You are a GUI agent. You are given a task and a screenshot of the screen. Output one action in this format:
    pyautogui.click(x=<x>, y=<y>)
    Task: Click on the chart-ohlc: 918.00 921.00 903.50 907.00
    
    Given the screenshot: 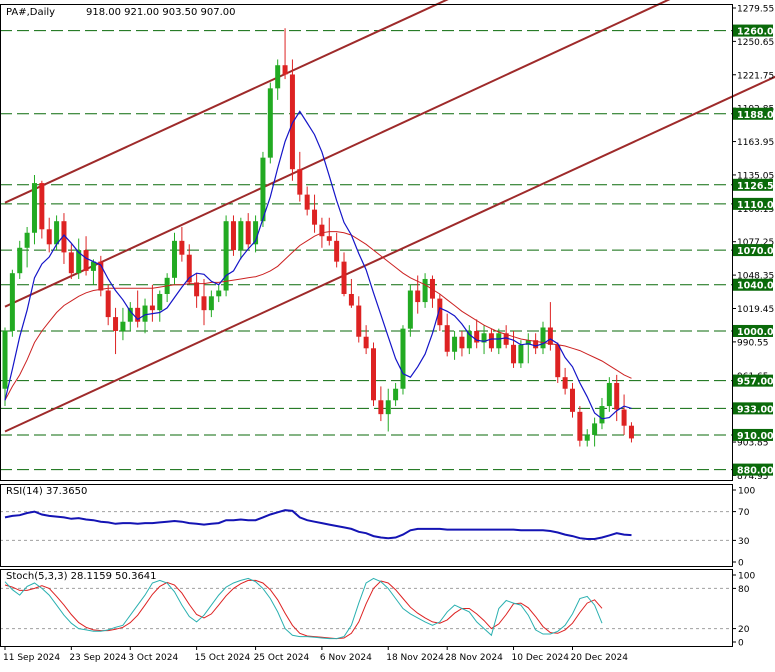 What is the action you would take?
    pyautogui.click(x=161, y=12)
    